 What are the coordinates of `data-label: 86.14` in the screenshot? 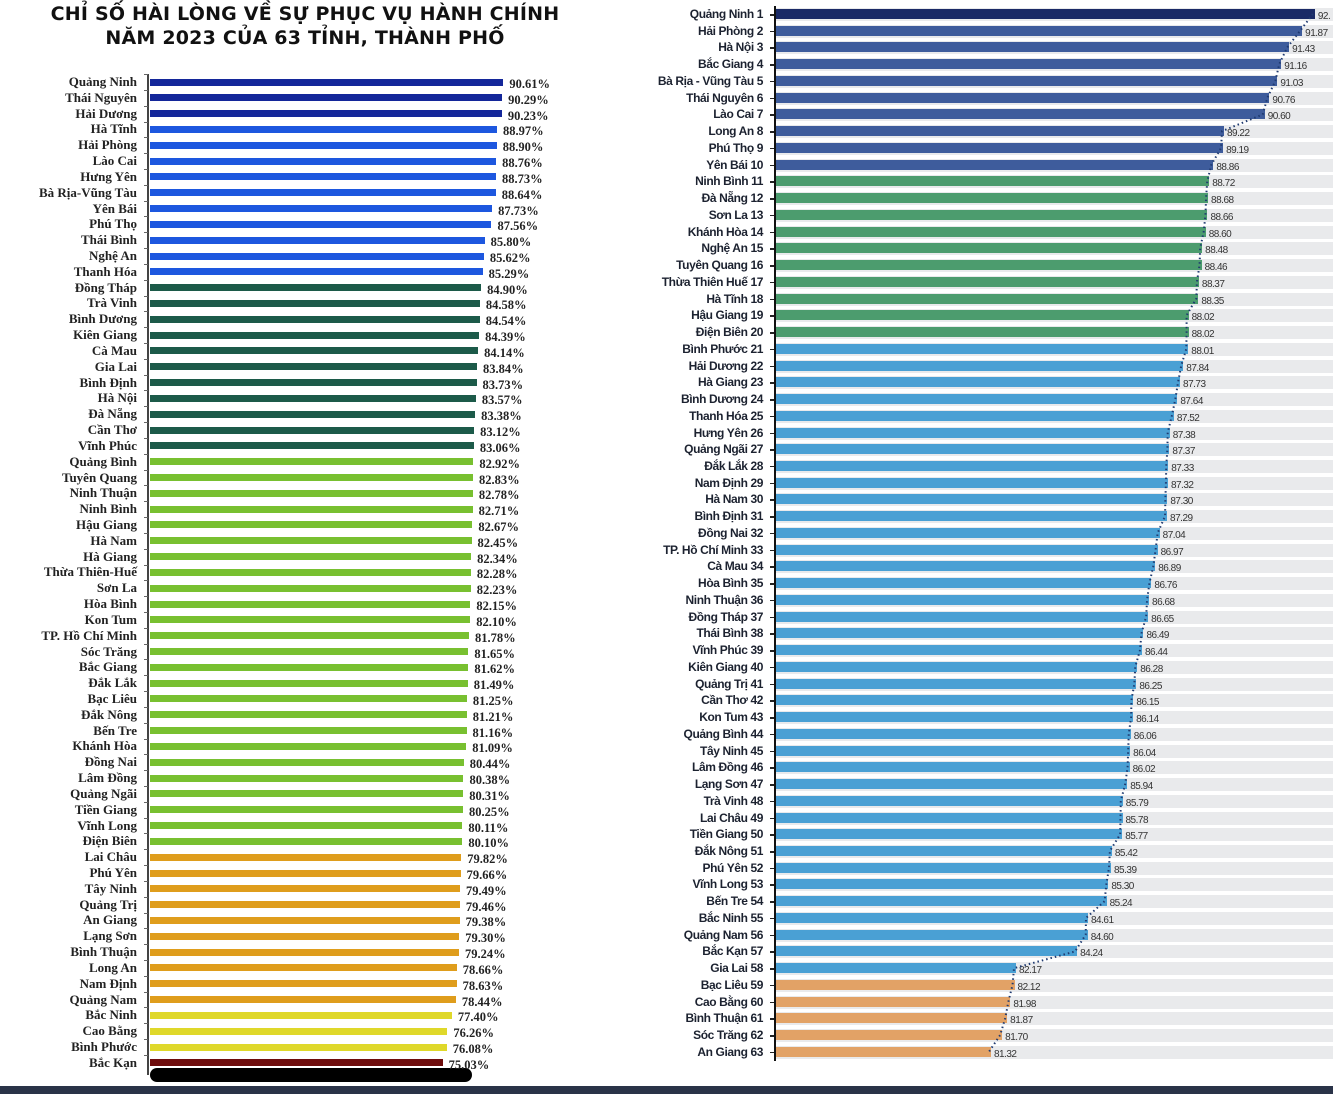 It's located at (1147, 720).